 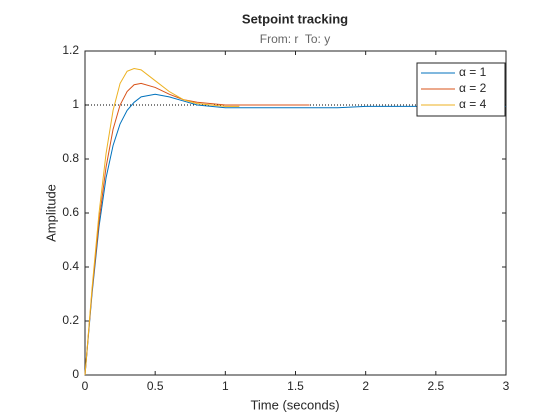 I want to click on x-tick-label: 1, so click(x=225, y=386).